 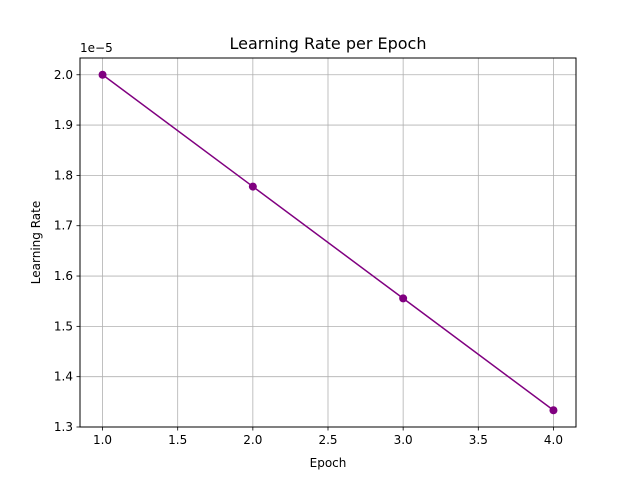 I want to click on x-tick-label: 1.5, so click(x=177, y=440).